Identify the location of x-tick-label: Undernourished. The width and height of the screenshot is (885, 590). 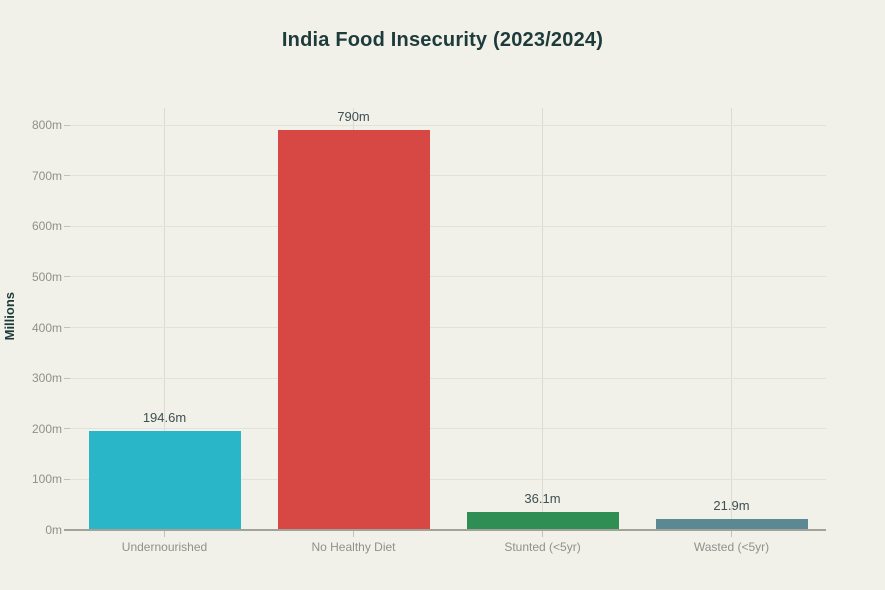
(164, 547).